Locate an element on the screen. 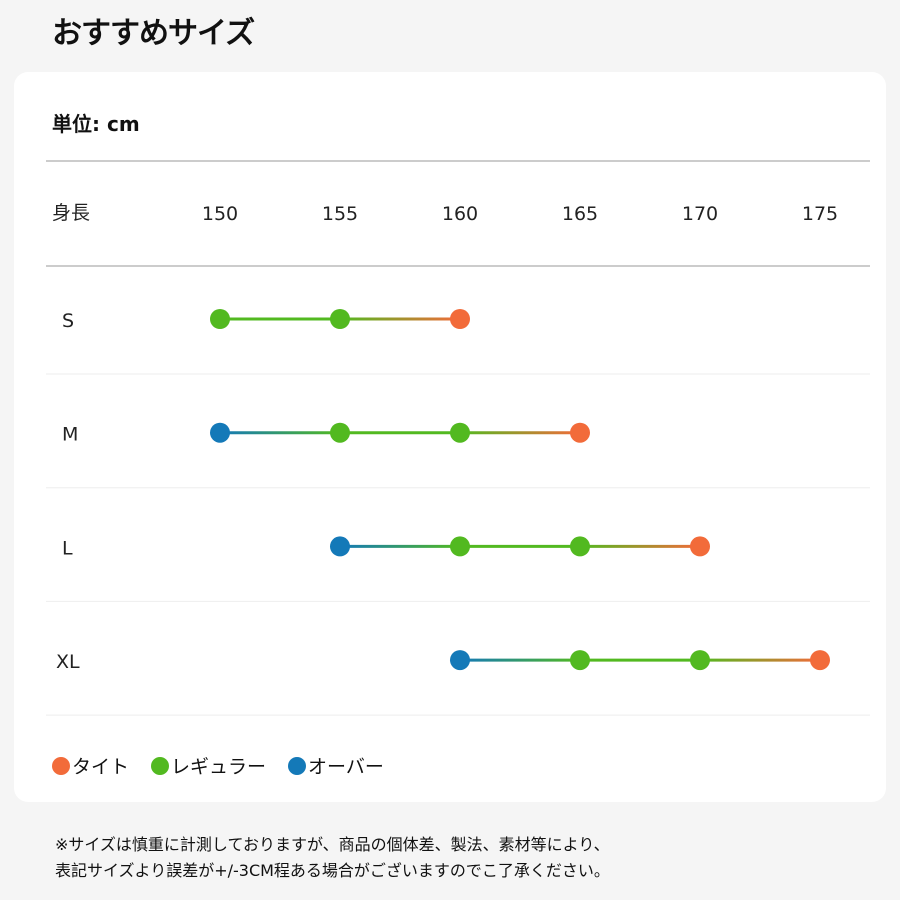  x-tick-label: 170 is located at coordinates (700, 214).